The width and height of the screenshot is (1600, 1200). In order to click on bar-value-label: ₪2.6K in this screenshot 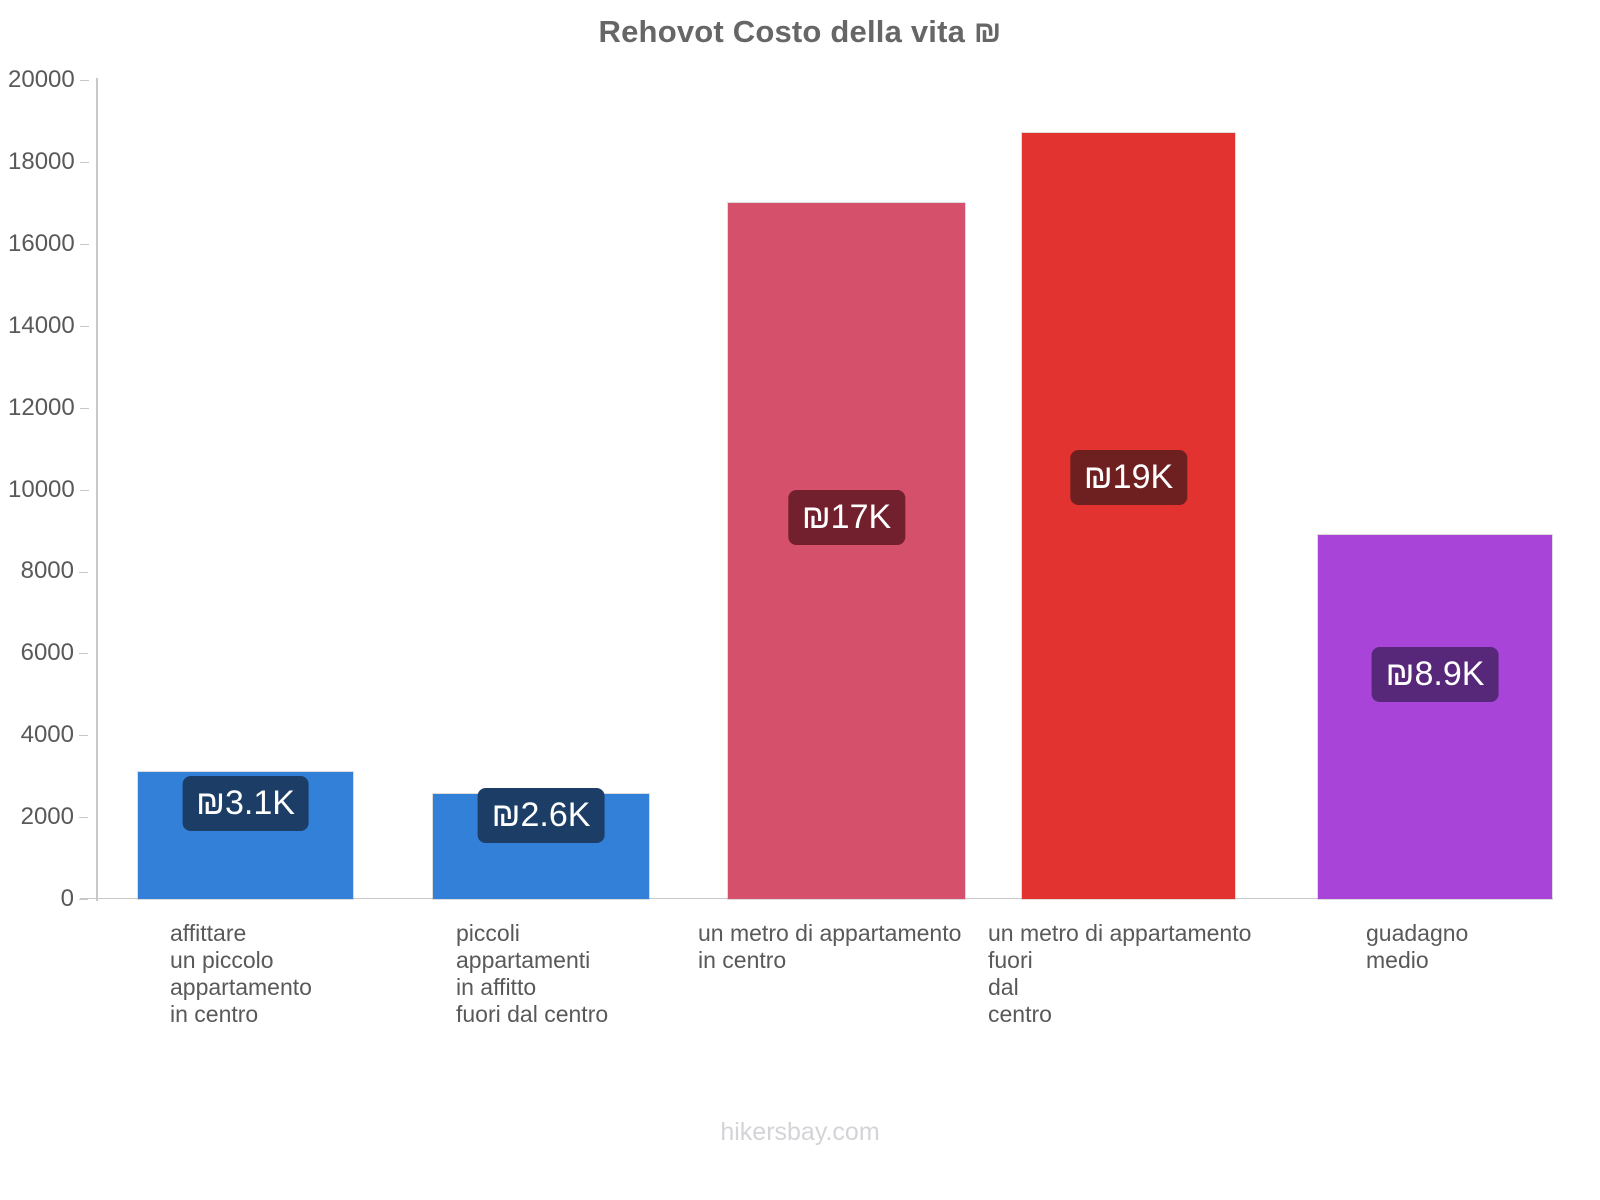, I will do `click(541, 816)`.